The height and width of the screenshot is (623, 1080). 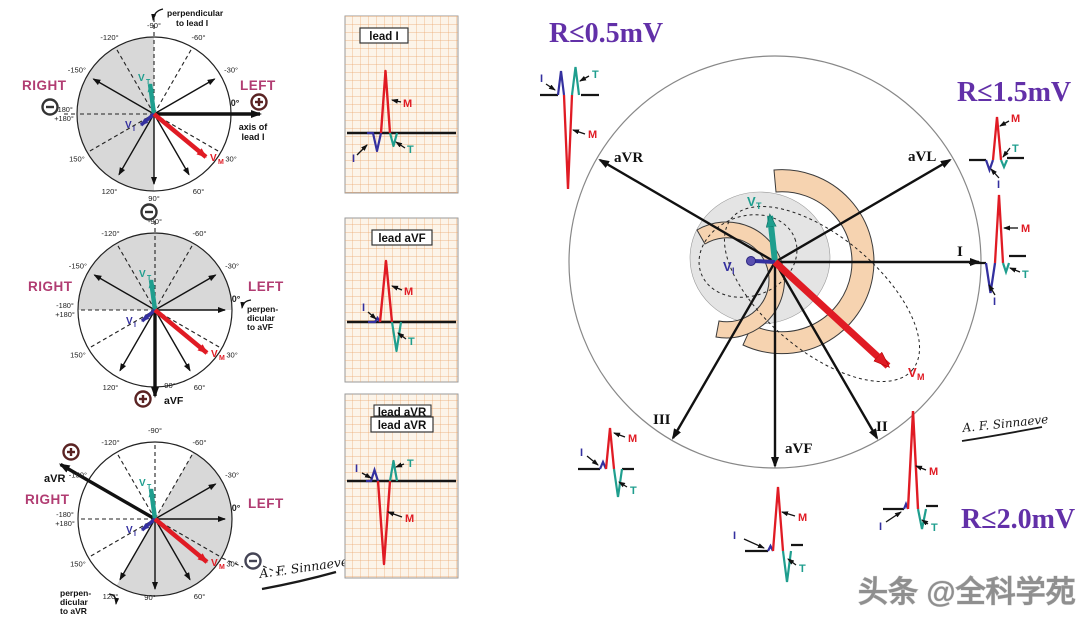 I want to click on right-label: RIGHT, so click(x=44, y=85).